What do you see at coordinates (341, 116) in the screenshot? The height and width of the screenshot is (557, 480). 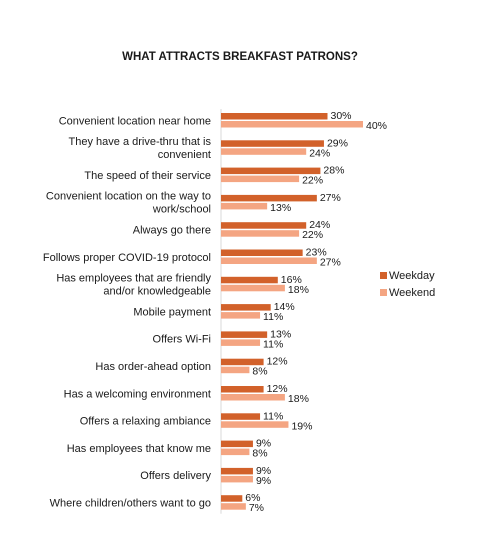 I see `data-label-weekday: 30%` at bounding box center [341, 116].